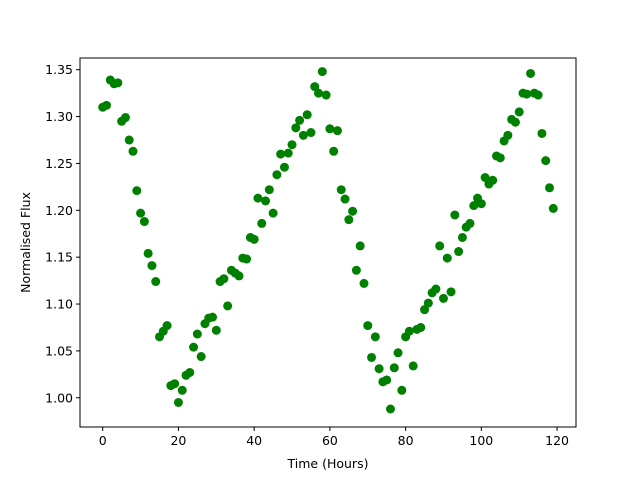 Image resolution: width=640 pixels, height=480 pixels. What do you see at coordinates (59, 397) in the screenshot?
I see `y-tick-label: 1.00` at bounding box center [59, 397].